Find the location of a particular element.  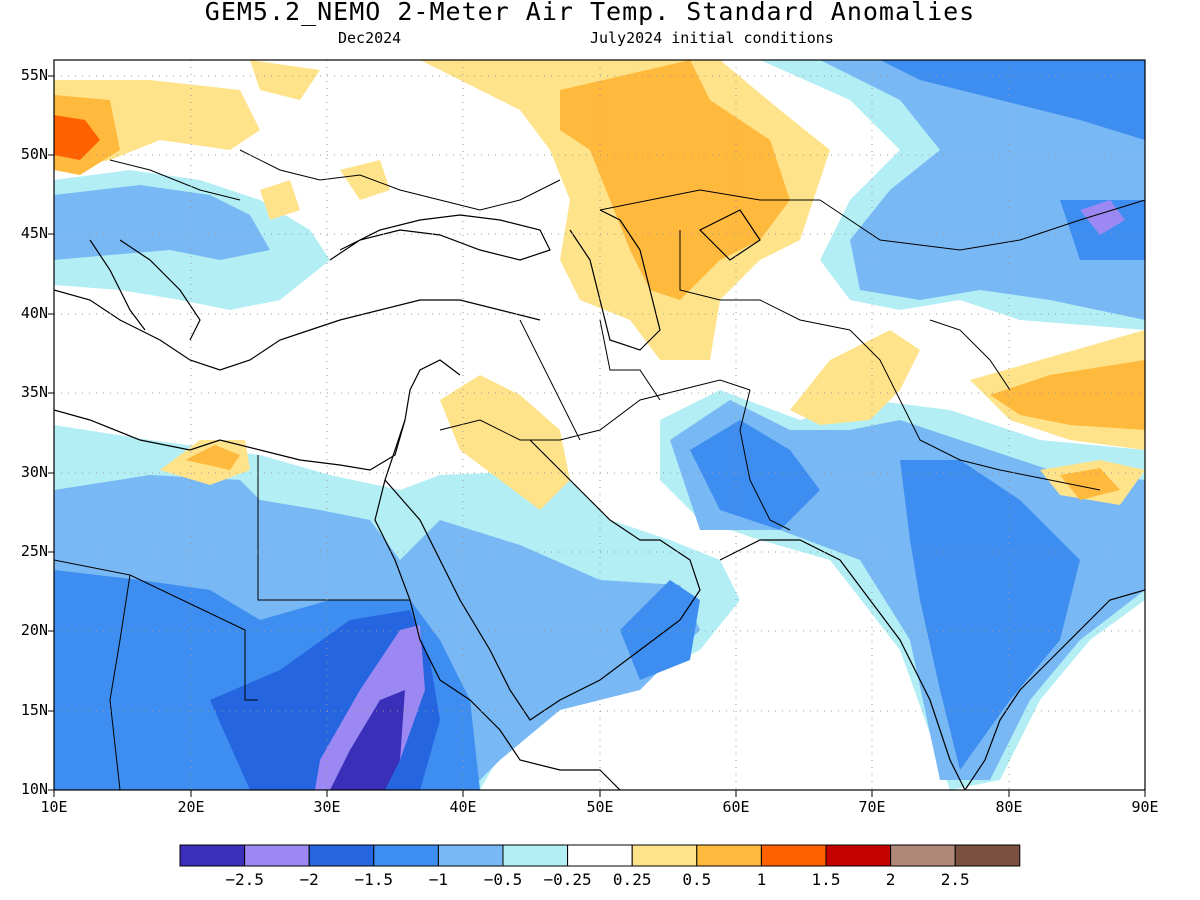

anomaly-mid-blue-india is located at coordinates (885, 595).